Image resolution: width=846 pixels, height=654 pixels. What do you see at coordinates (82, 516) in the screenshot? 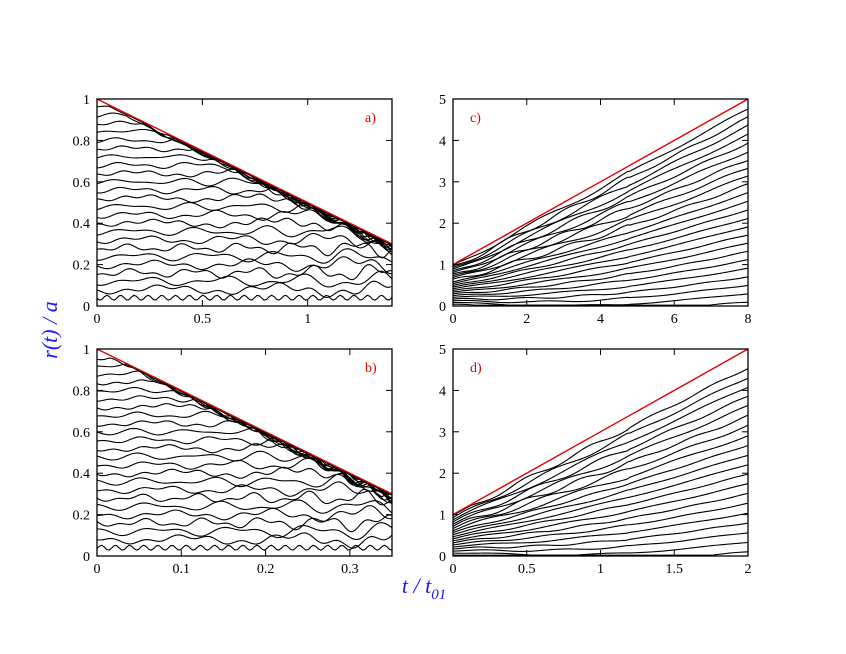
I see `y-tick-label: 0.2` at bounding box center [82, 516].